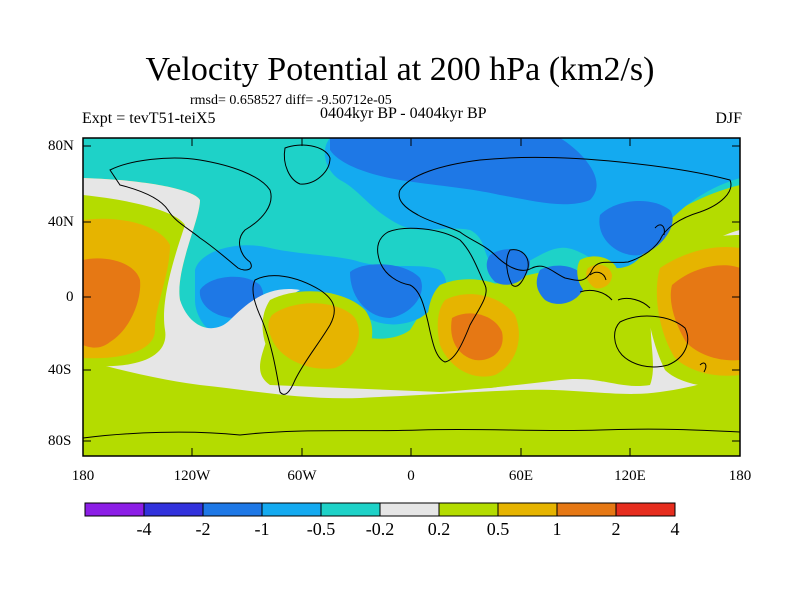  I want to click on japan-outline, so click(659, 230).